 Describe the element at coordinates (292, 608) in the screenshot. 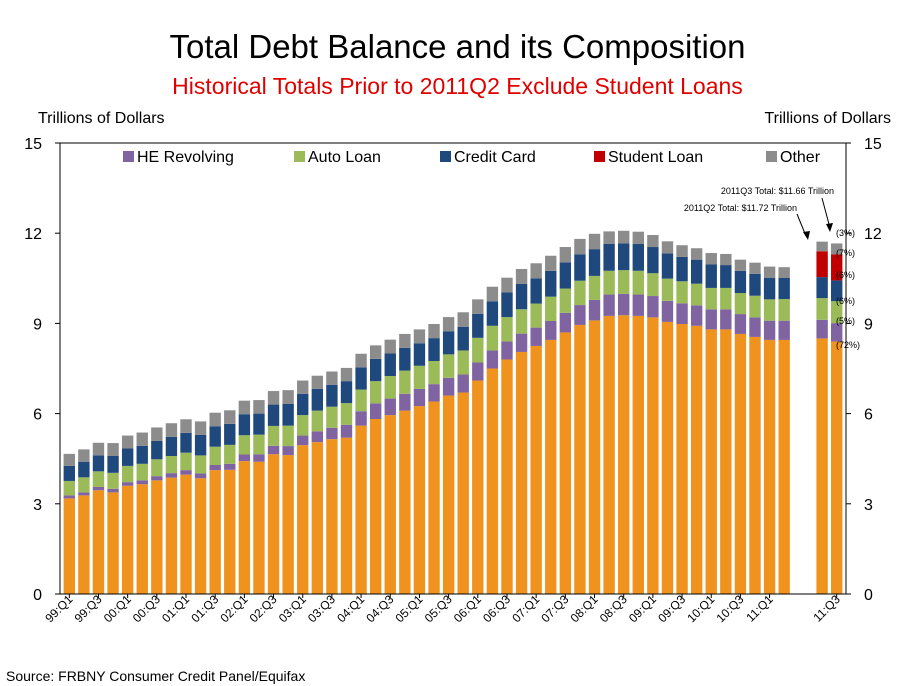

I see `x-tick-label: 03:Q1` at that location.